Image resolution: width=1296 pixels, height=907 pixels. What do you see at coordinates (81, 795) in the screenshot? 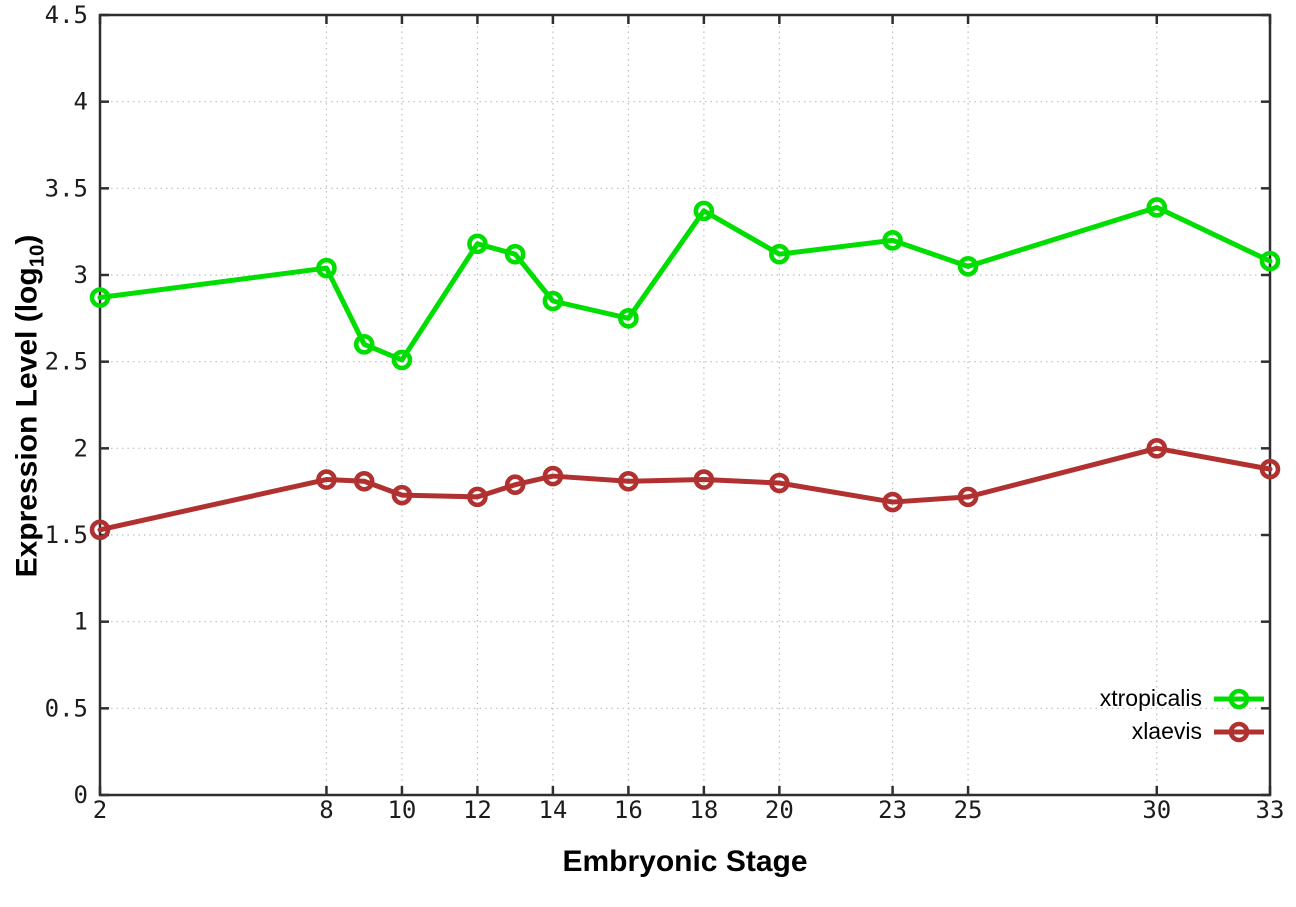
I see `y-tick-label: 0` at bounding box center [81, 795].